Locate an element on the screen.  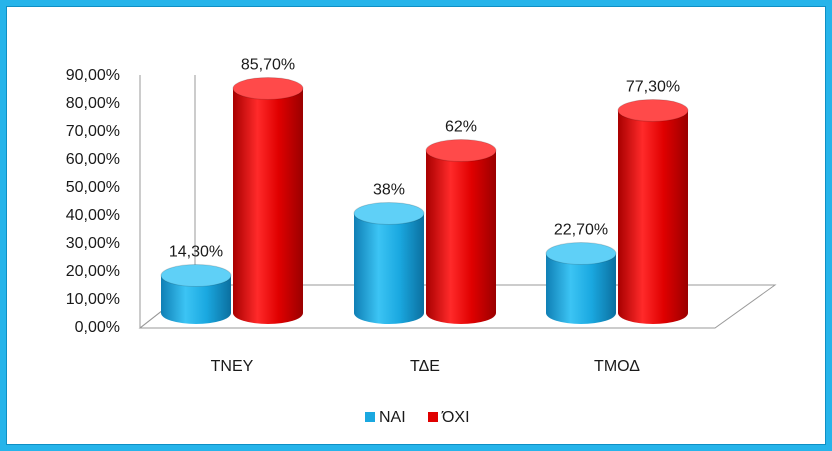
x-category-label: ΤΔΕ is located at coordinates (425, 366).